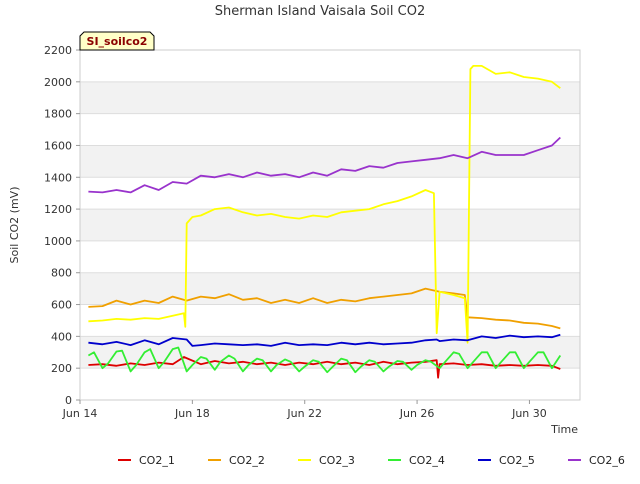 This screenshot has height=484, width=640. What do you see at coordinates (58, 241) in the screenshot?
I see `y-tick-label: 1000` at bounding box center [58, 241].